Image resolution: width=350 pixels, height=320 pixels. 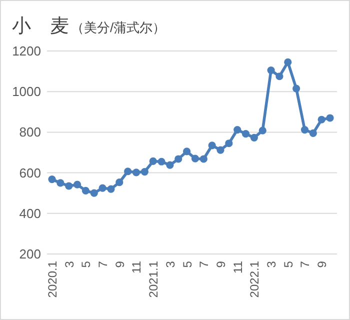 I want to click on y-tick-label: 800, so click(x=30, y=132).